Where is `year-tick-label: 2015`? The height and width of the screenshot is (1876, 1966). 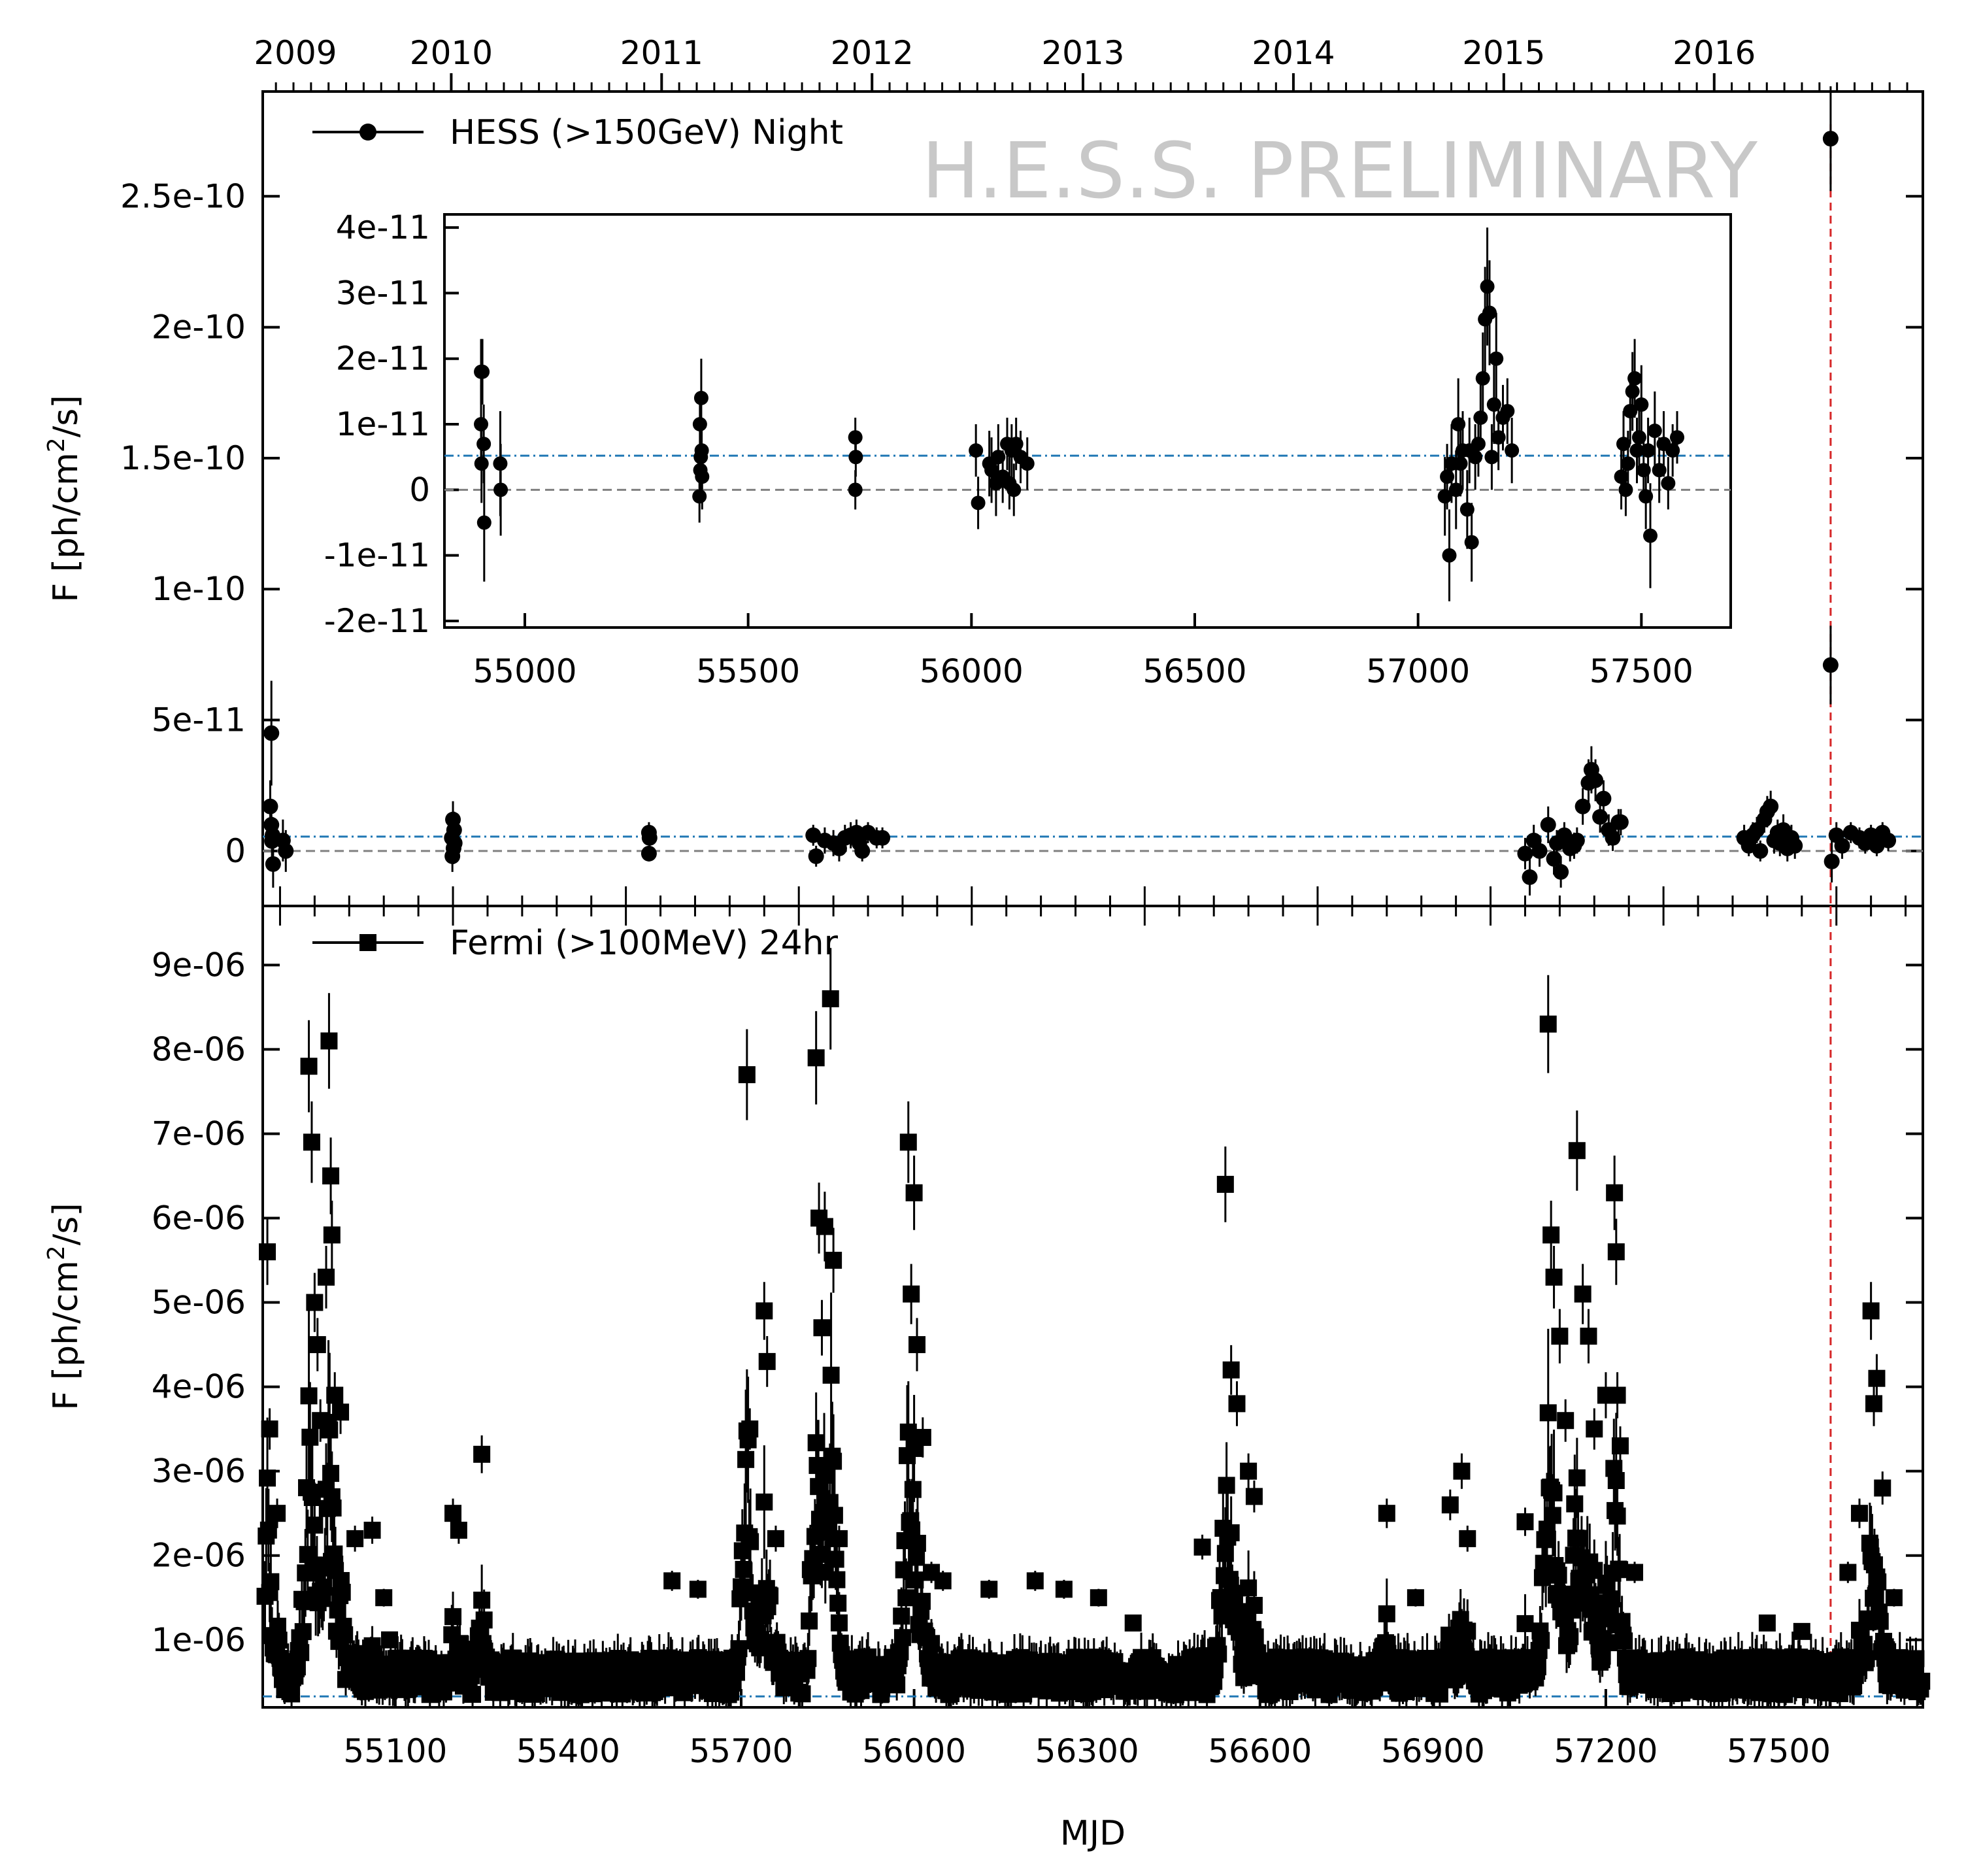
year-tick-label: 2015 is located at coordinates (1504, 53).